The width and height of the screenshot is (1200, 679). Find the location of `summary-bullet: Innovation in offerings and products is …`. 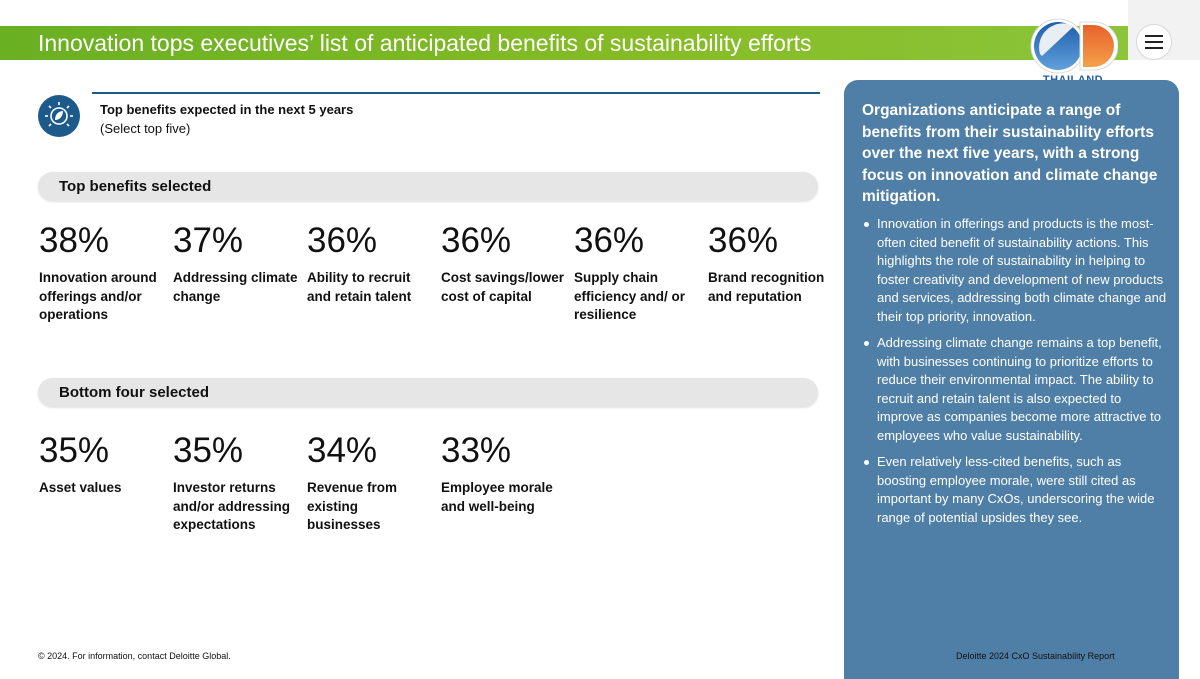

summary-bullet: Innovation in offerings and products is … is located at coordinates (1014, 270).